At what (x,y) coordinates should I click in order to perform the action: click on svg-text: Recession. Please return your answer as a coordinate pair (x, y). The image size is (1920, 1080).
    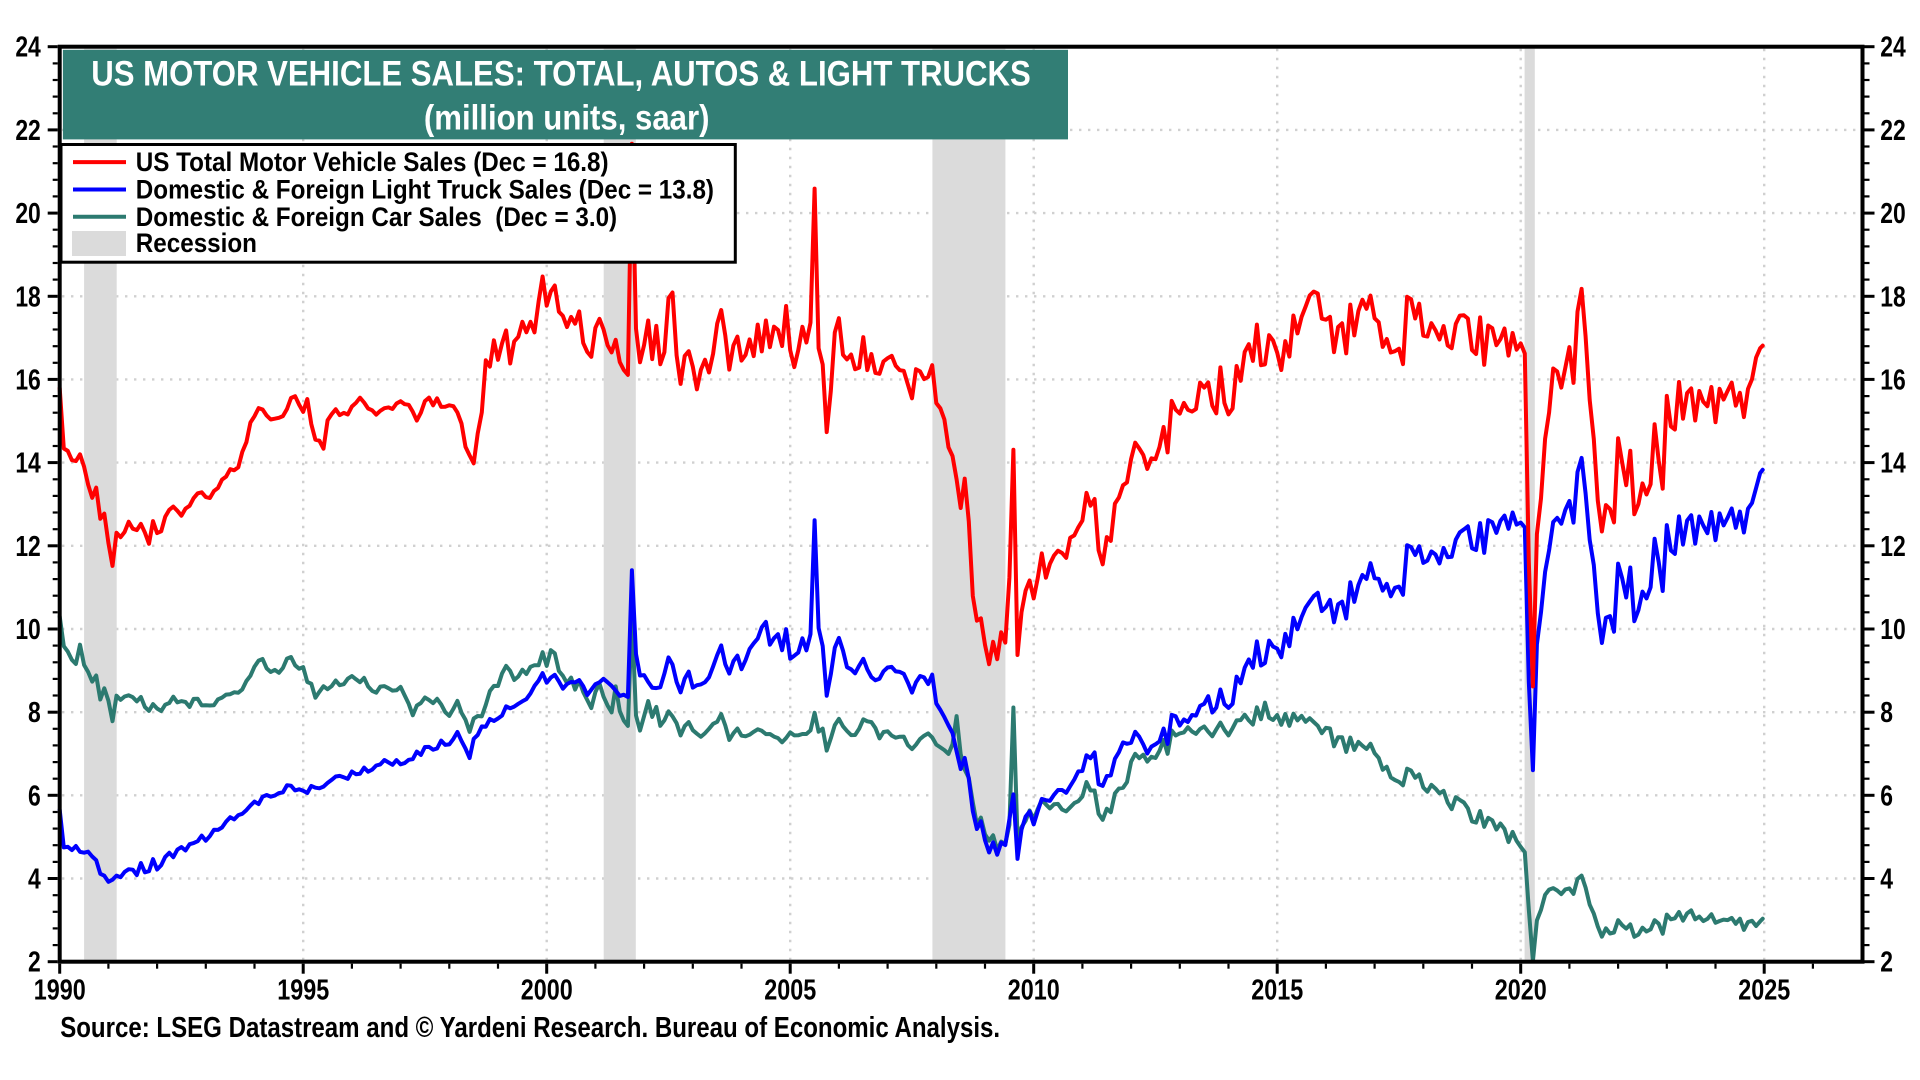
    Looking at the image, I should click on (196, 243).